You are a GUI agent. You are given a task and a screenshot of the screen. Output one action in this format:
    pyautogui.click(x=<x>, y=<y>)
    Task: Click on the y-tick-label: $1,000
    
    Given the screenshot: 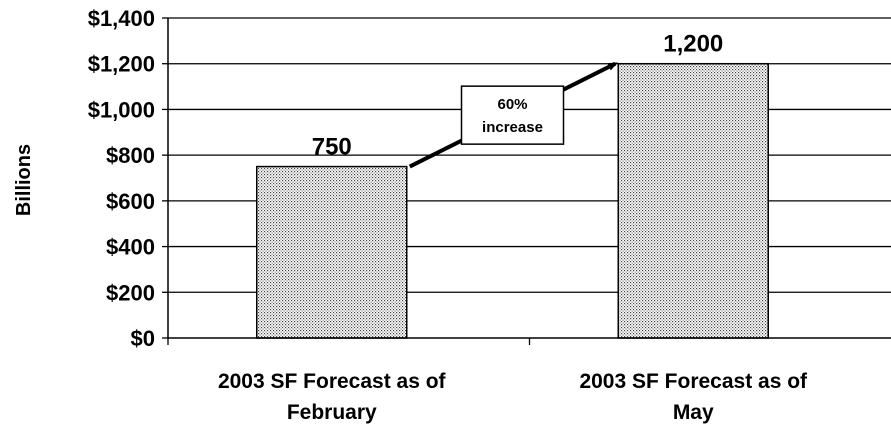 What is the action you would take?
    pyautogui.click(x=121, y=109)
    